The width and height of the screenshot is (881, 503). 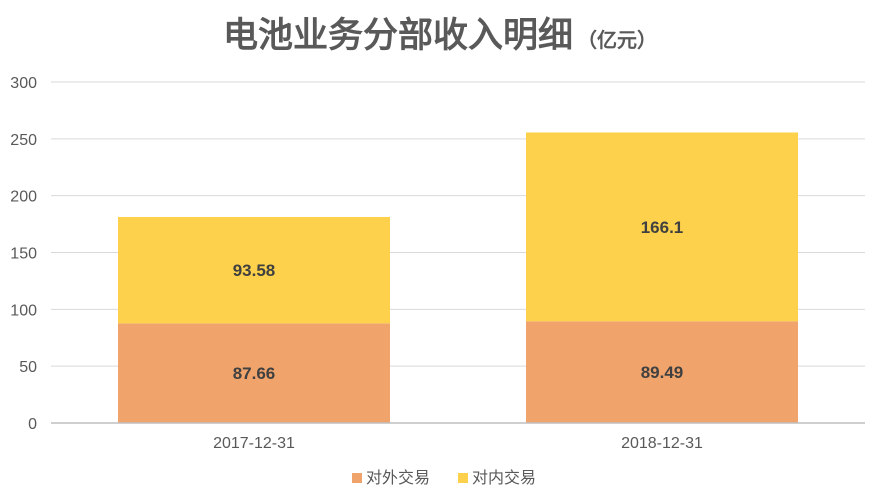 I want to click on y-tick-label: 50, so click(x=28, y=367).